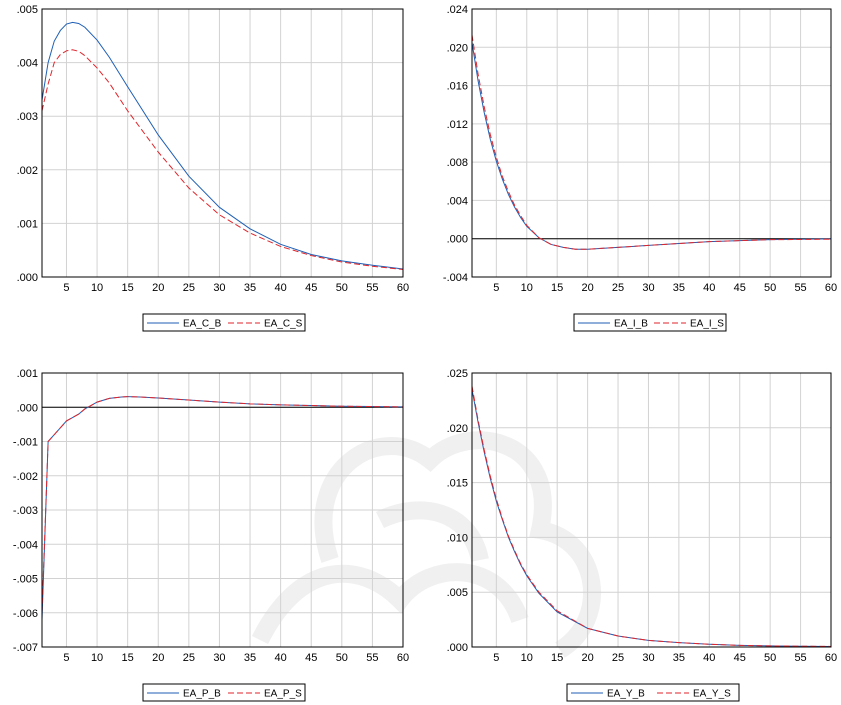 Image resolution: width=841 pixels, height=705 pixels. I want to click on legend: EA_Y_B EA_Y_S, so click(653, 692).